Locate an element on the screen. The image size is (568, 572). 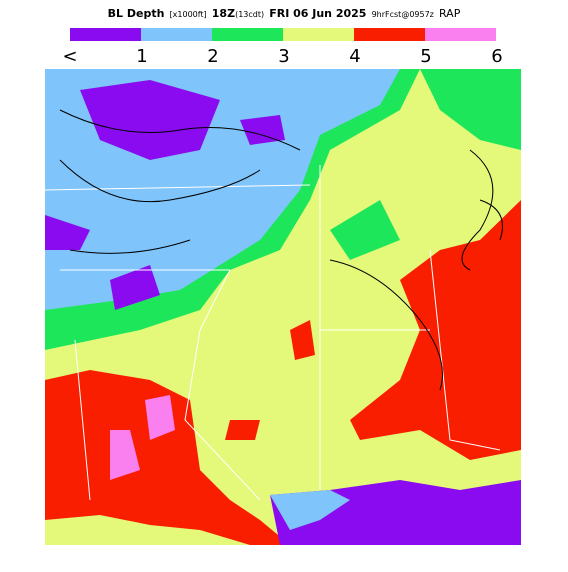
title-units: [x1000ft] is located at coordinates (188, 14).